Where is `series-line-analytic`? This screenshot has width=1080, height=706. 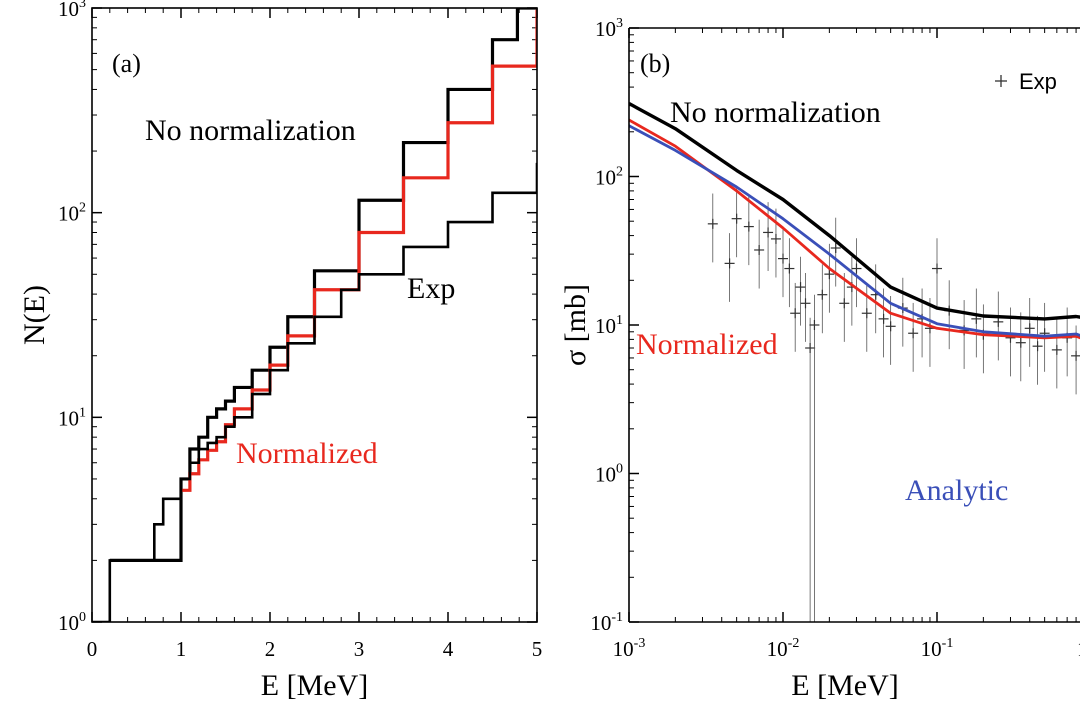 series-line-analytic is located at coordinates (854, 231).